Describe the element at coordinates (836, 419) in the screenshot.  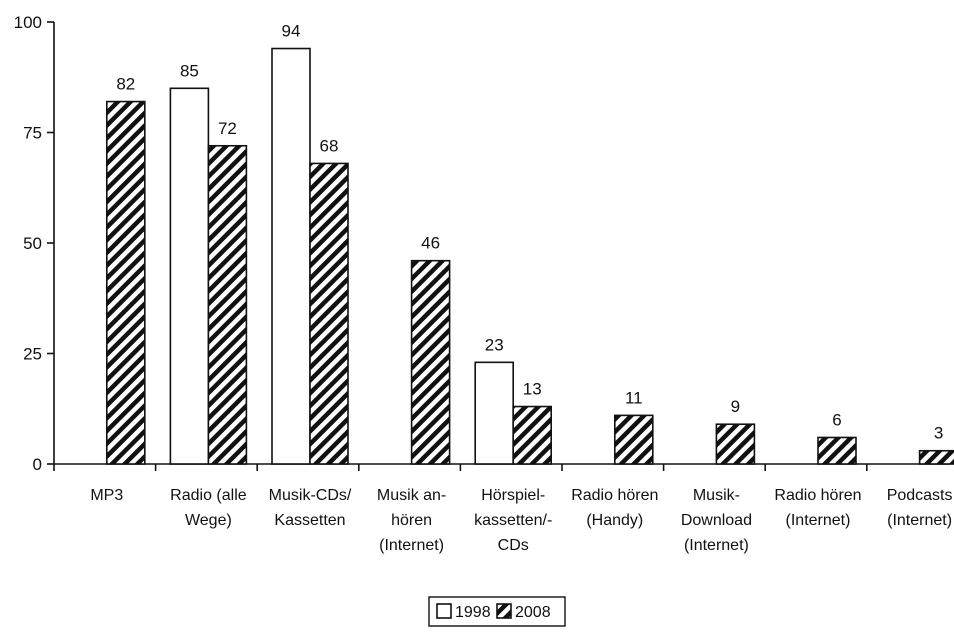
I see `data-label-2008: 6` at that location.